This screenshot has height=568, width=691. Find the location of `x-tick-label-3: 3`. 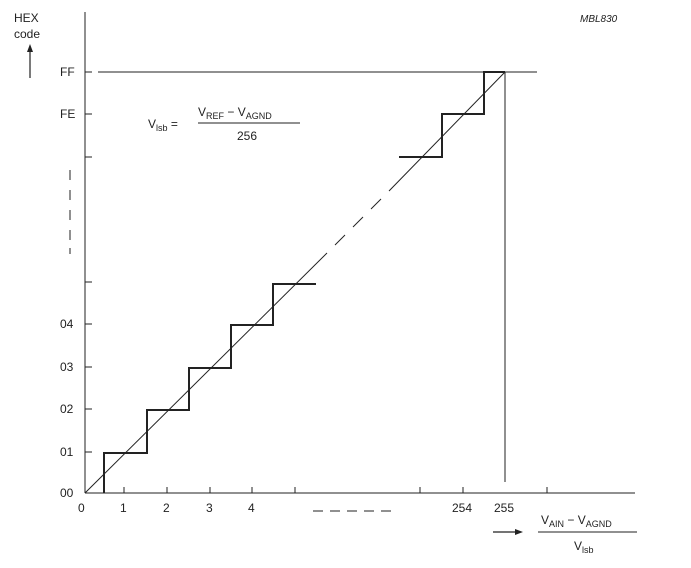

x-tick-label-3: 3 is located at coordinates (209, 508).